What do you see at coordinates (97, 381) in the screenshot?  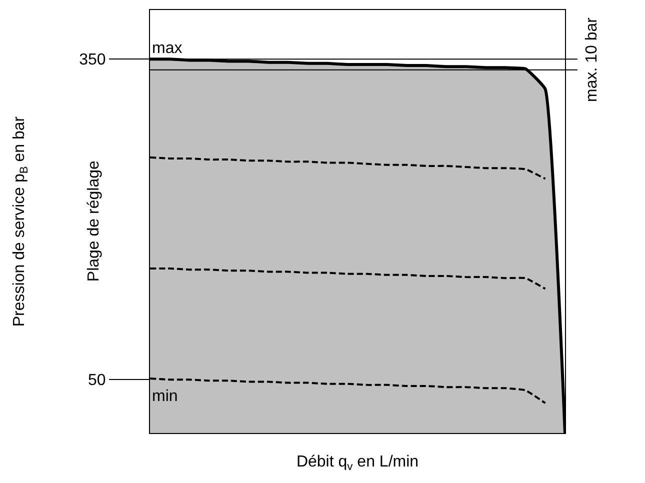 I see `y-tick-label: 50` at bounding box center [97, 381].